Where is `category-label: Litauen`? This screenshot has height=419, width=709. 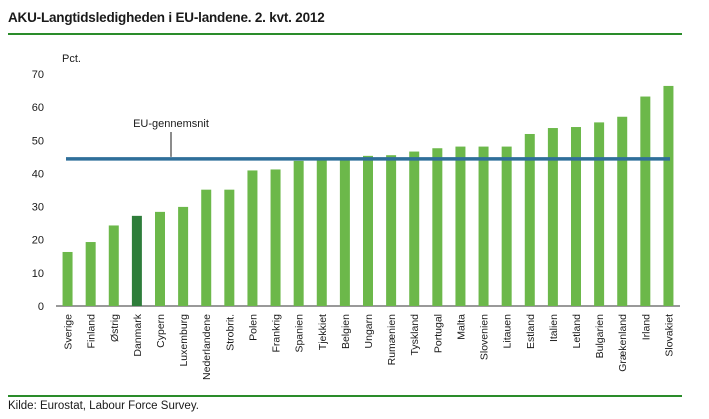
category-label: Litauen is located at coordinates (508, 331).